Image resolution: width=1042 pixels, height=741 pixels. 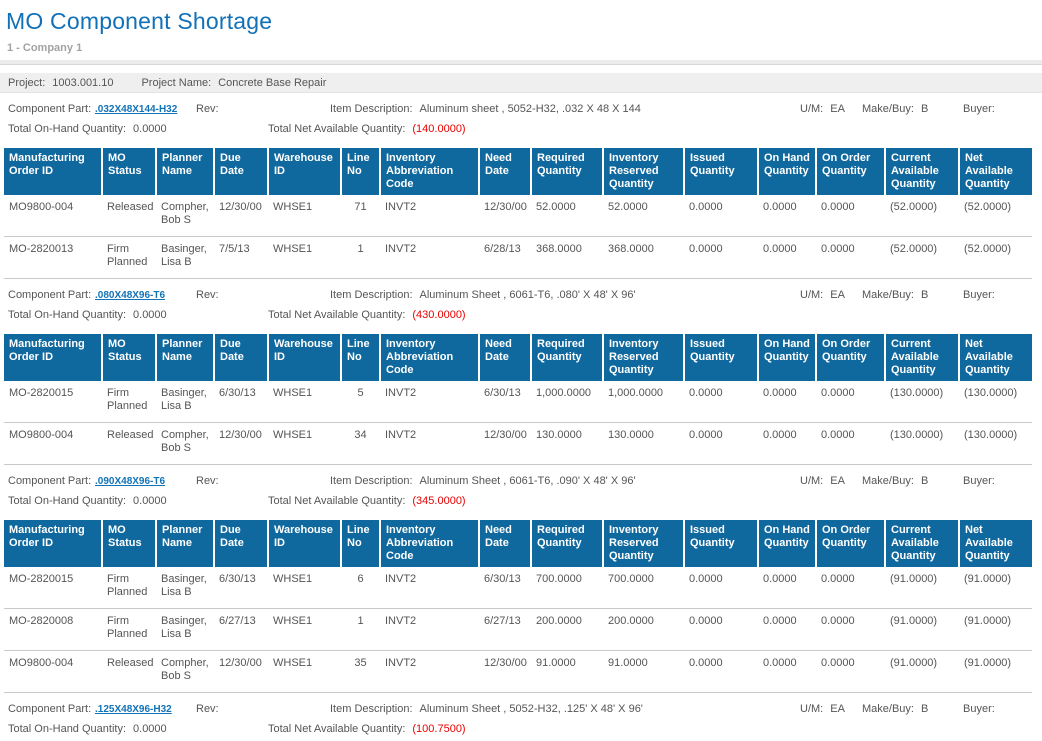 What do you see at coordinates (45, 48) in the screenshot?
I see `company-label: 1 - Company 1` at bounding box center [45, 48].